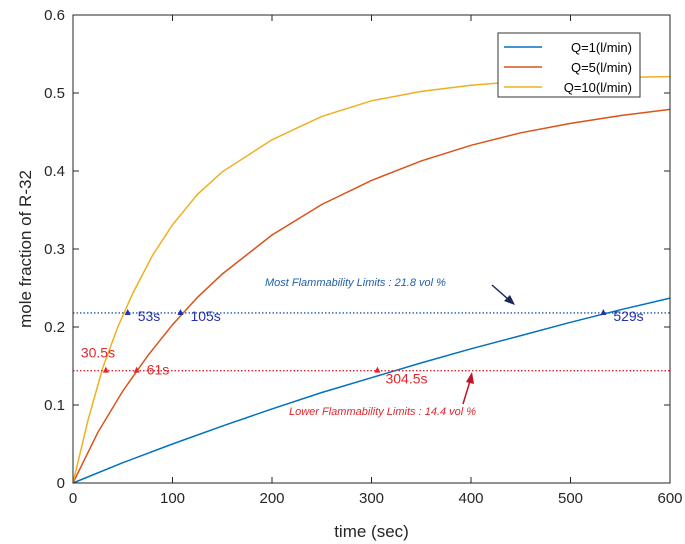 The width and height of the screenshot is (685, 544). What do you see at coordinates (601, 47) in the screenshot?
I see `legend-label: Q=1(l/min)` at bounding box center [601, 47].